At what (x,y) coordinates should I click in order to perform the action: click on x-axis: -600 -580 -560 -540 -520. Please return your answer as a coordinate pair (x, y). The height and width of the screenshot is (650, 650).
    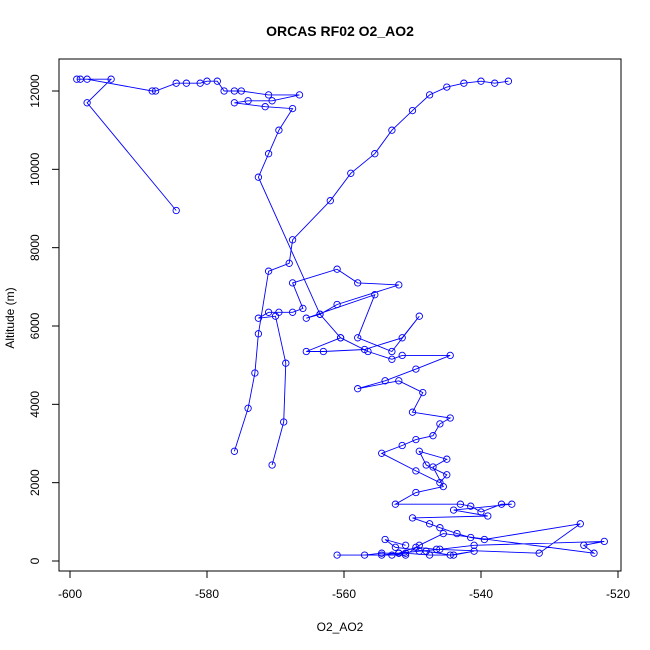
    Looking at the image, I should click on (344, 585).